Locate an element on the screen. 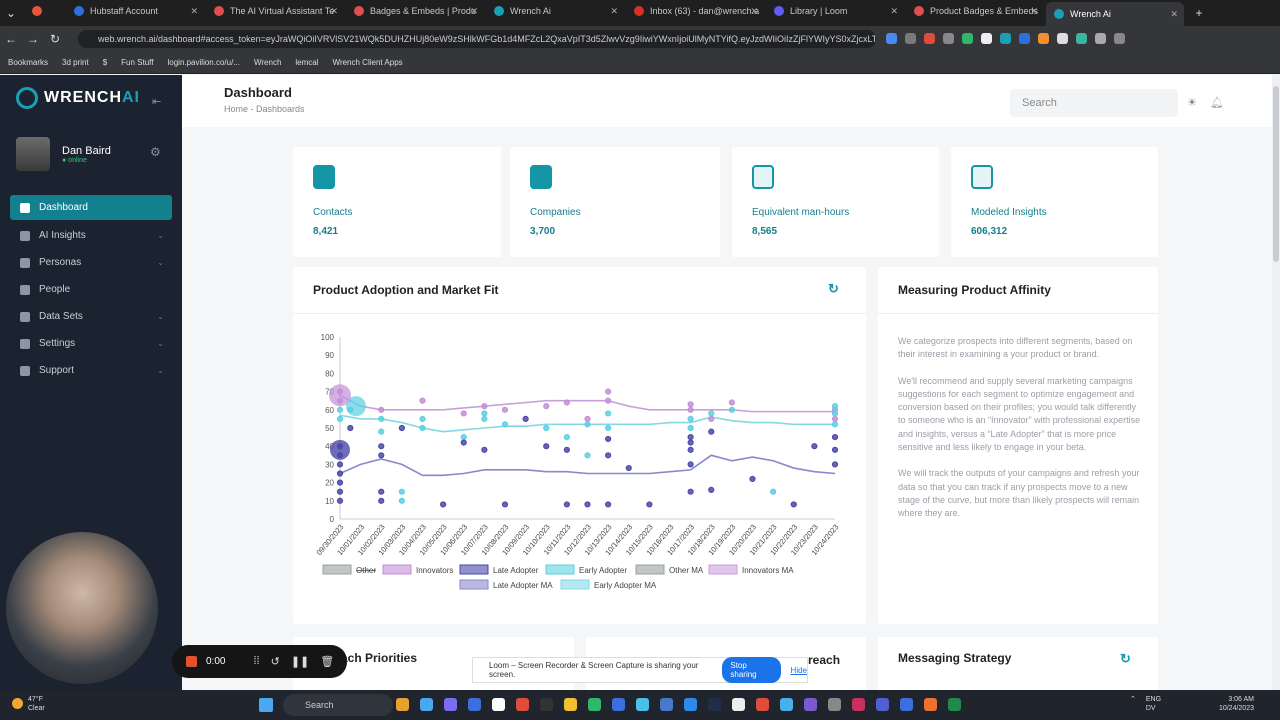 This screenshot has width=1280, height=720. gear-icon: ⚙ is located at coordinates (155, 152).